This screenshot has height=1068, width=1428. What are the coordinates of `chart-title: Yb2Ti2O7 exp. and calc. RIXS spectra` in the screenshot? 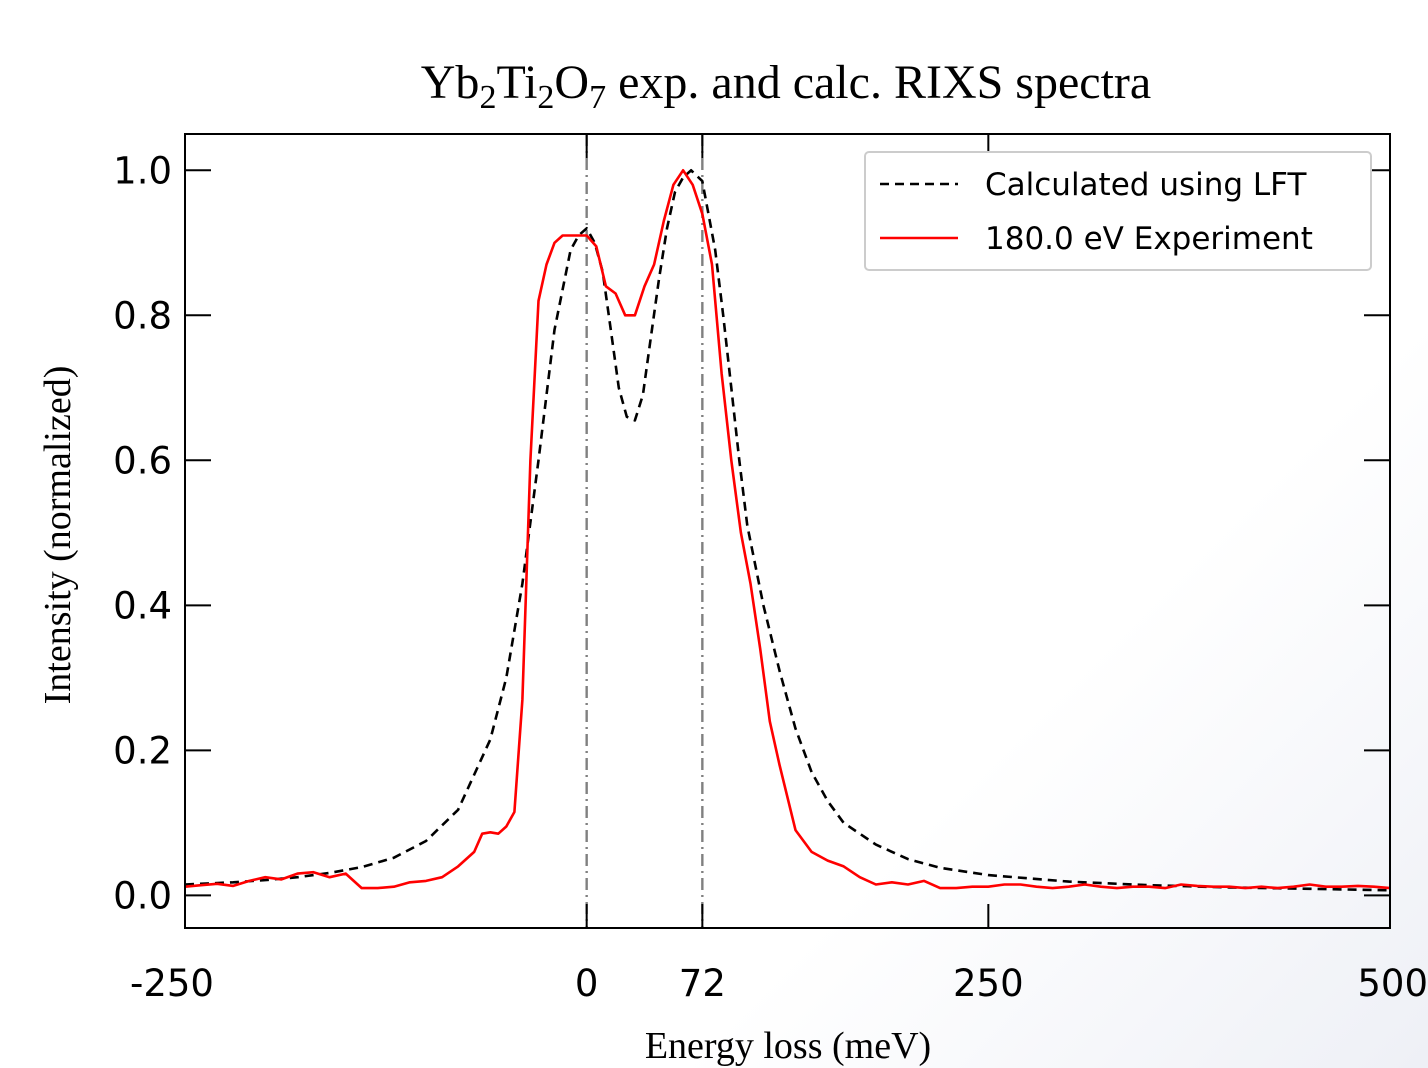 It's located at (786, 86).